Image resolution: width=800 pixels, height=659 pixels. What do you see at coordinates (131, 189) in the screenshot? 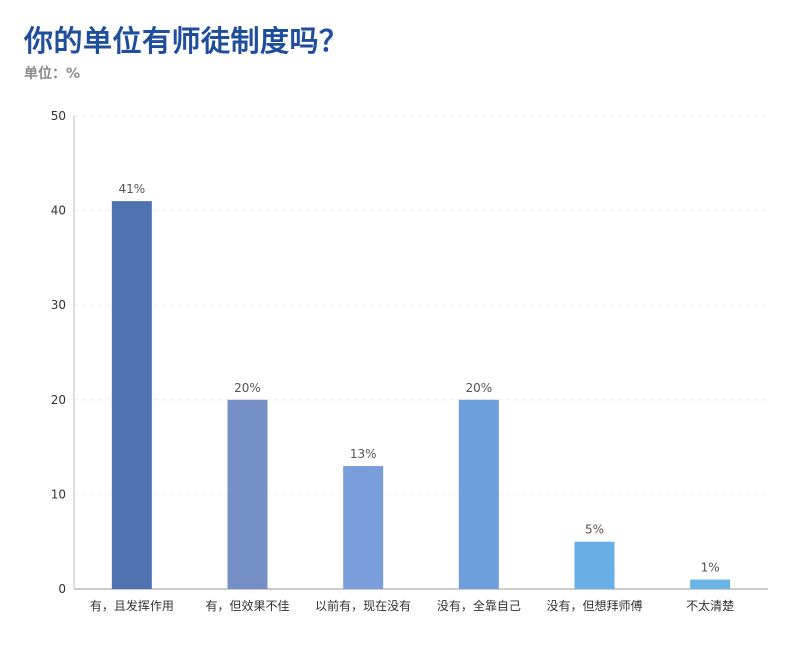
I see `data-label: 41%` at bounding box center [131, 189].